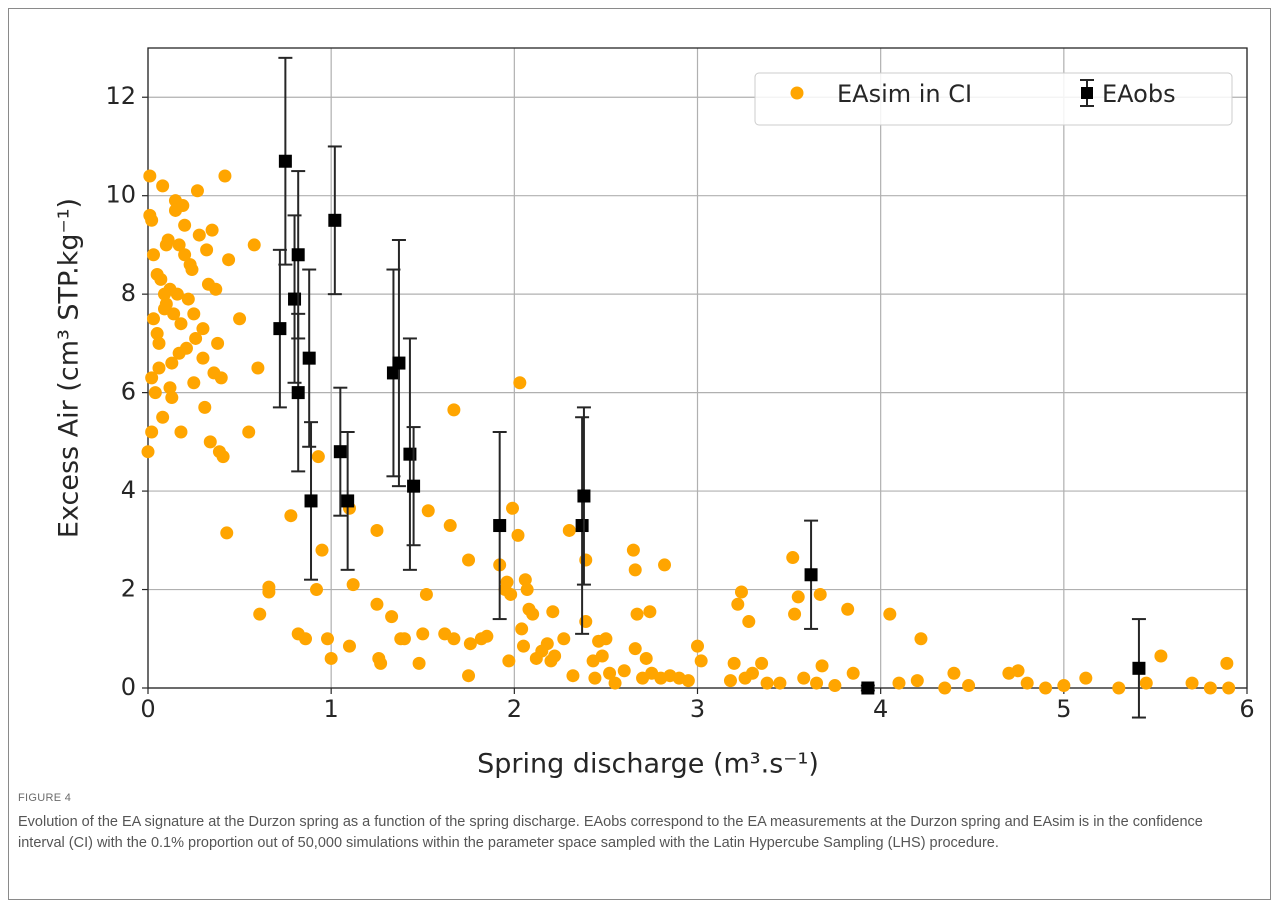 This screenshot has height=907, width=1279. What do you see at coordinates (128, 490) in the screenshot?
I see `y-tick-label: 4` at bounding box center [128, 490].